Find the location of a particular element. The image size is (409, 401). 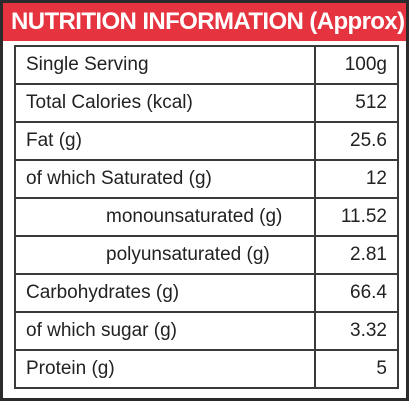

nutrient-name: Protein (g) is located at coordinates (165, 369).